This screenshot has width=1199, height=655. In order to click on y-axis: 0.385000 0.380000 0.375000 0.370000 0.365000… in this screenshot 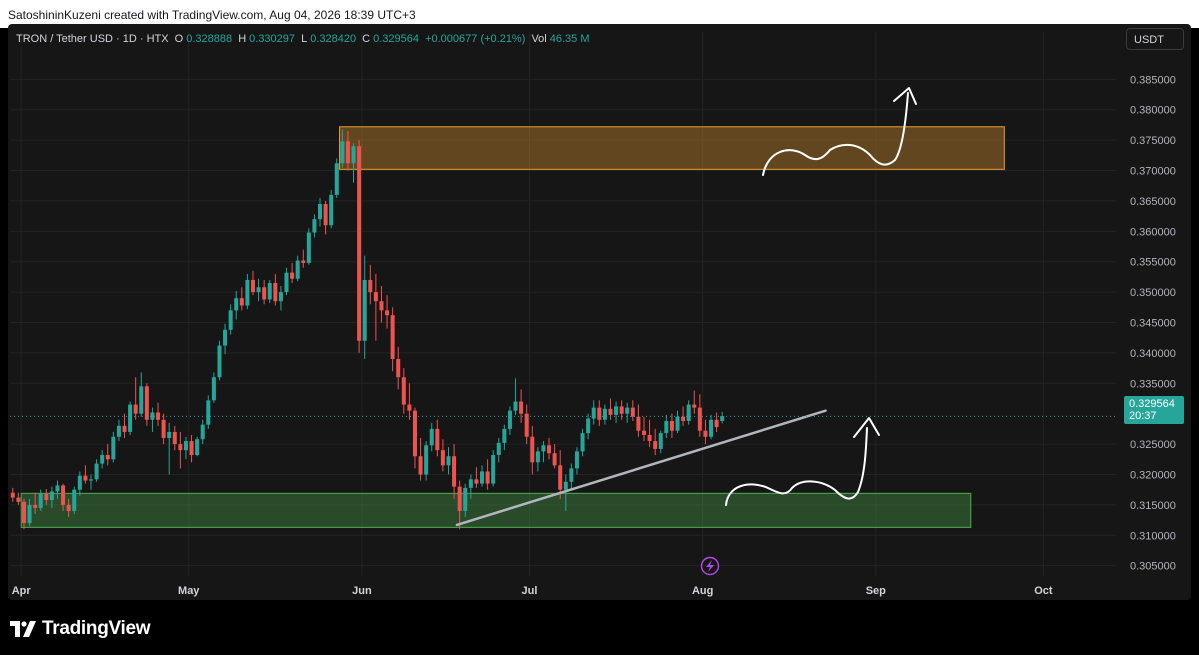, I will do `click(1153, 323)`.